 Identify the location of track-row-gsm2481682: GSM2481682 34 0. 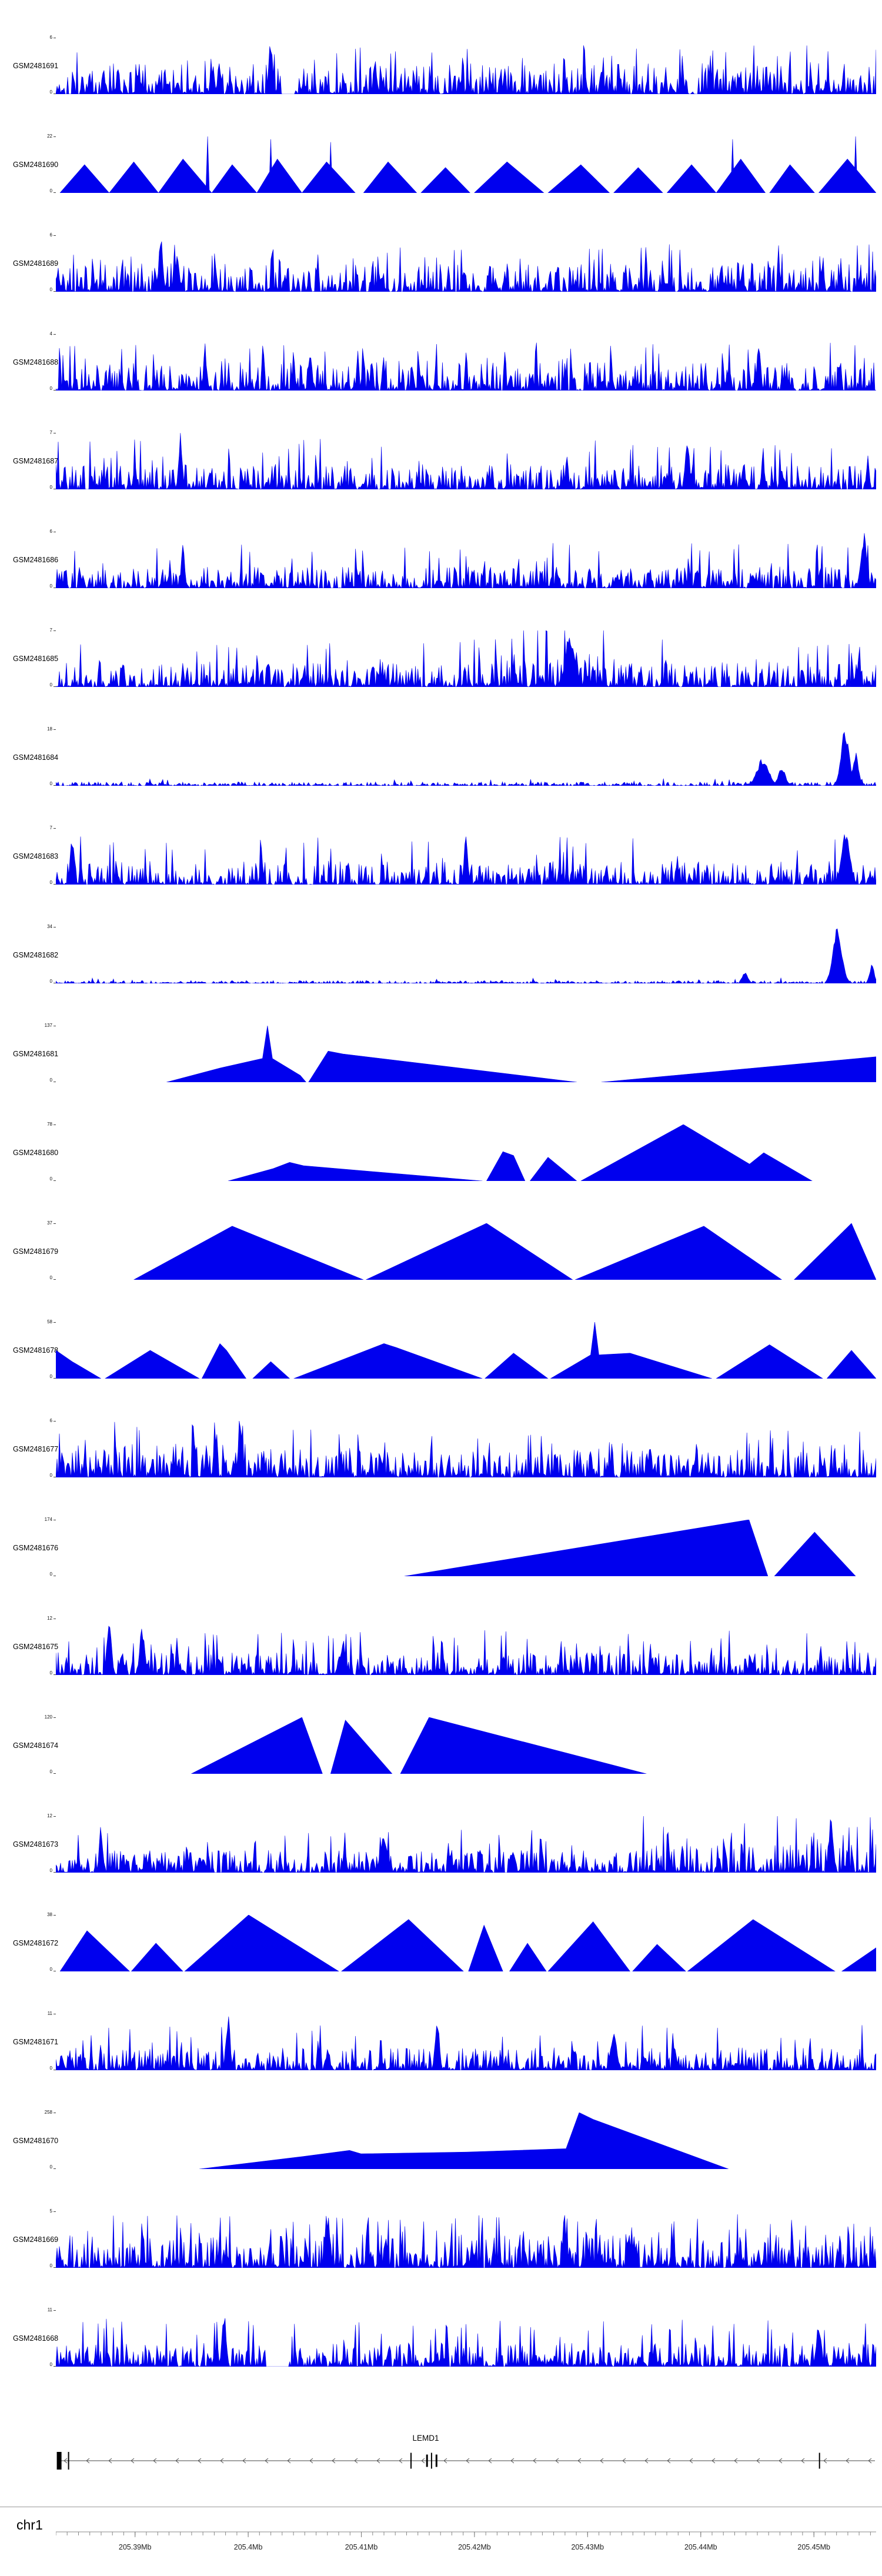
(441, 955).